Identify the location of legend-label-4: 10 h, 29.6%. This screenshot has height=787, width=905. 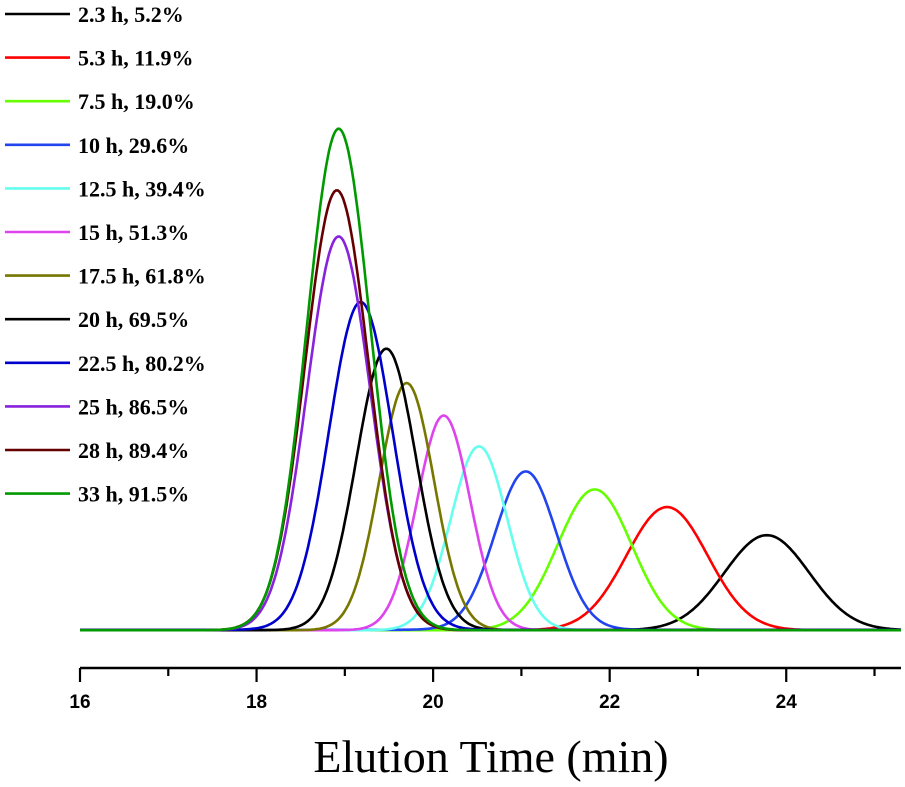
(133, 145).